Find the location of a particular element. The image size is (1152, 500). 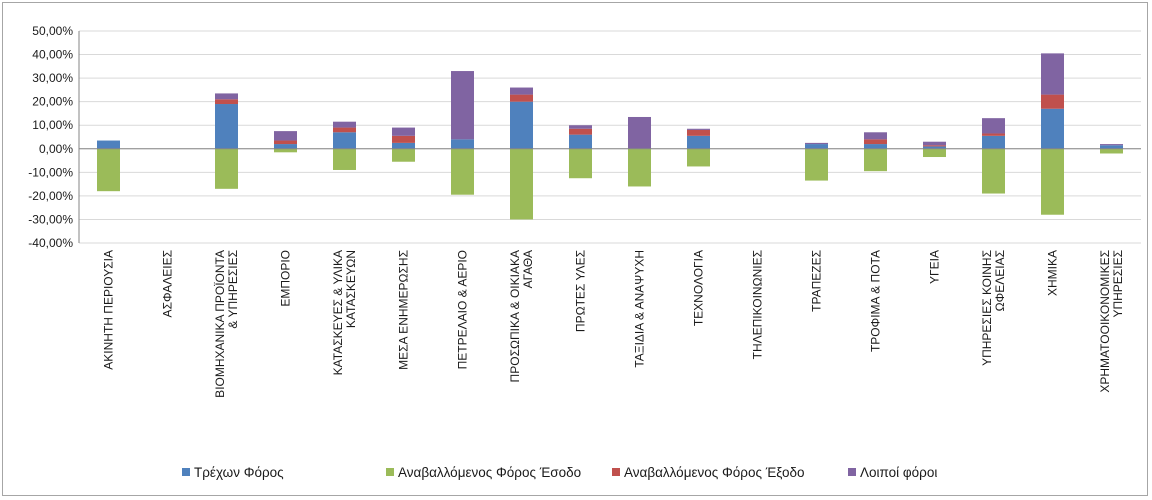

x-tick-label: ΤΡΑΠΕΖΕΣ is located at coordinates (817, 281).